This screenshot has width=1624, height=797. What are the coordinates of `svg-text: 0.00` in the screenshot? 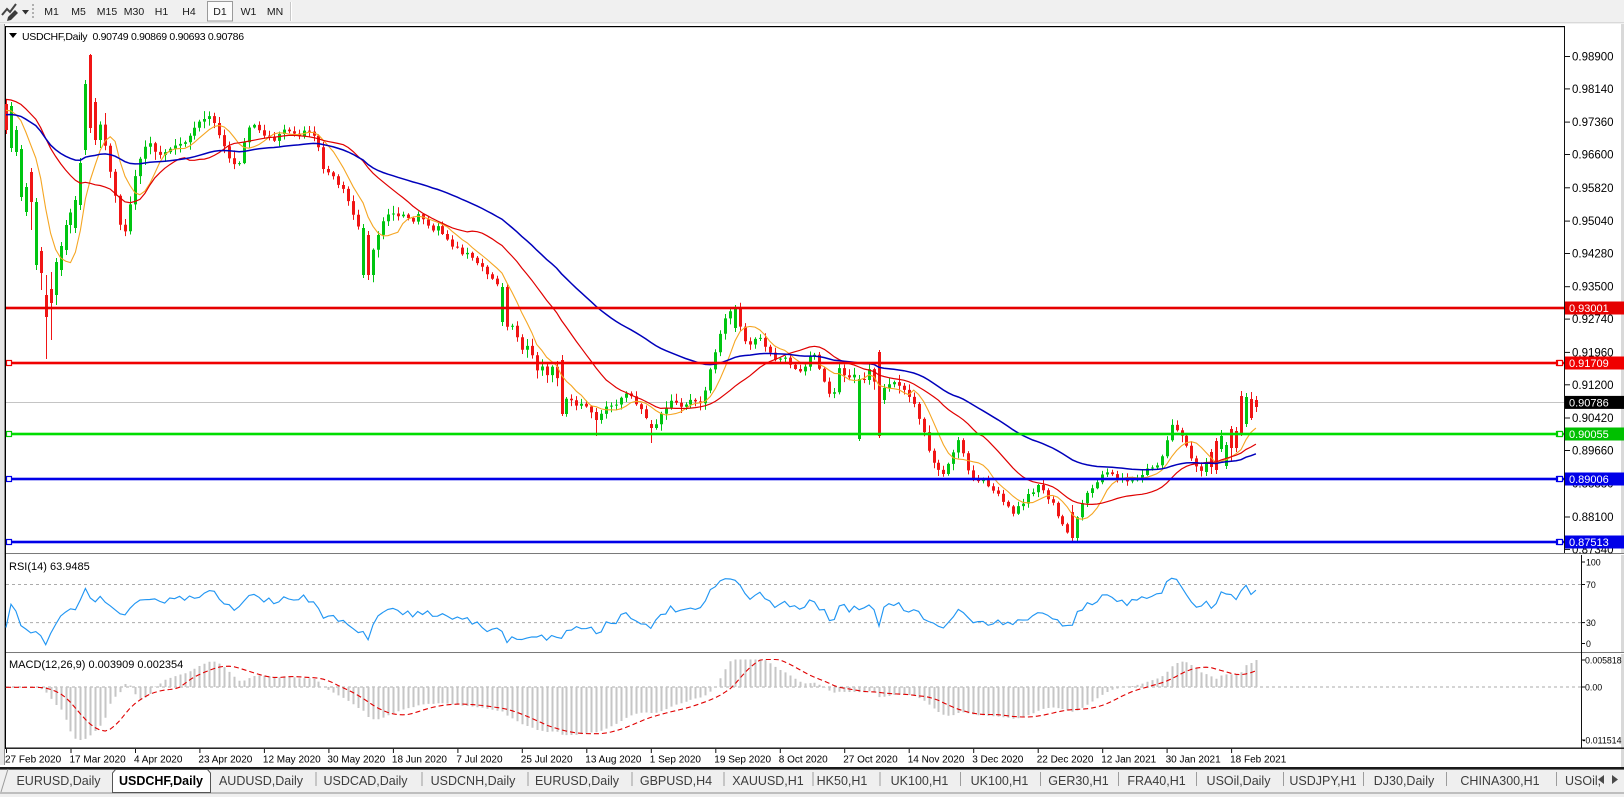 It's located at (1593, 688).